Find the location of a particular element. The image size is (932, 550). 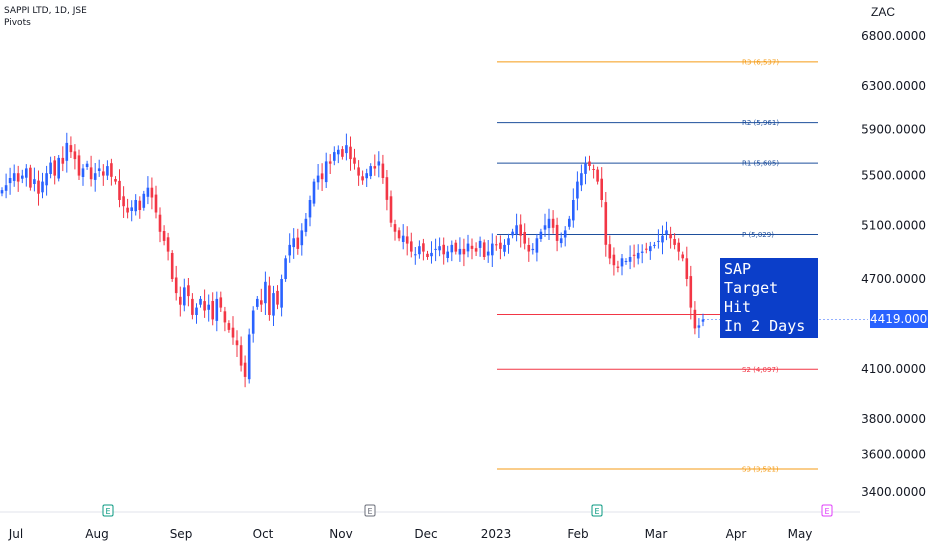

x-tick-label: Feb is located at coordinates (577, 534).